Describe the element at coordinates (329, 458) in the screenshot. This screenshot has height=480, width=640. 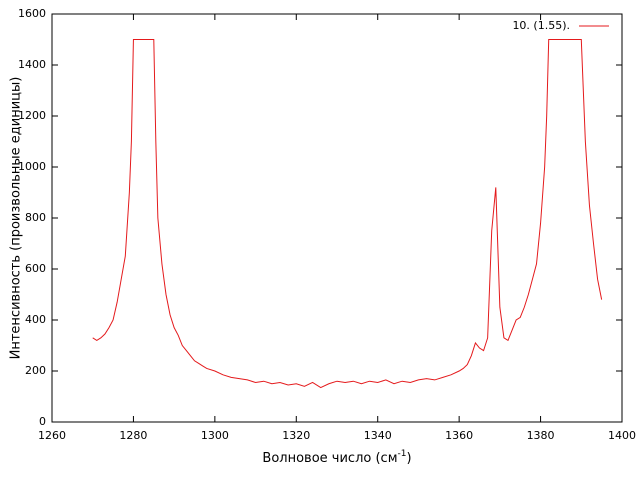
I see `x-axis-label-text: Волновое число (см` at that location.